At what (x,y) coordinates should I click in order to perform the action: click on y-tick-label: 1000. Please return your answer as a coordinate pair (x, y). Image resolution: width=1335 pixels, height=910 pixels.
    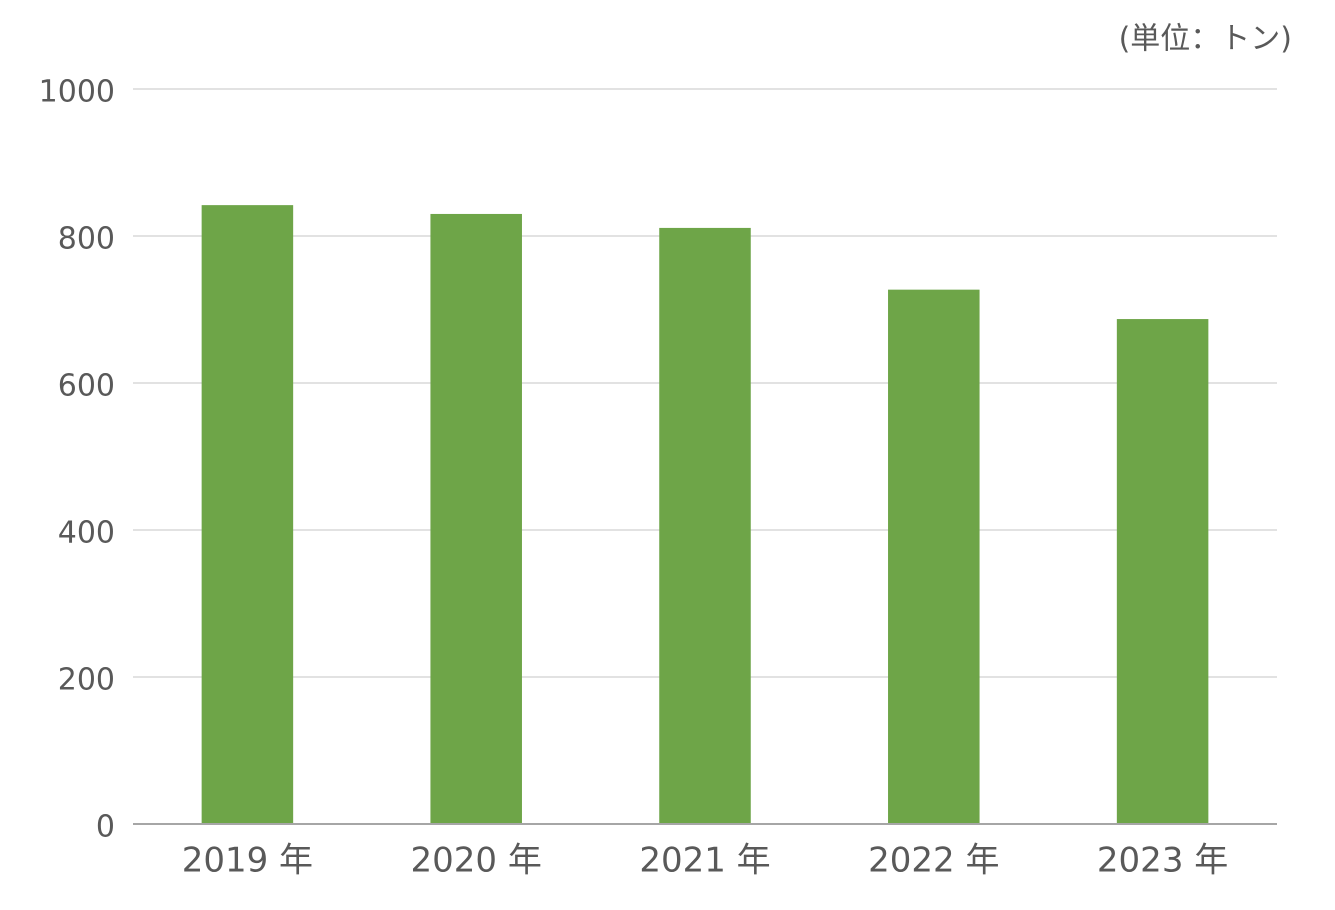
    Looking at the image, I should click on (77, 92).